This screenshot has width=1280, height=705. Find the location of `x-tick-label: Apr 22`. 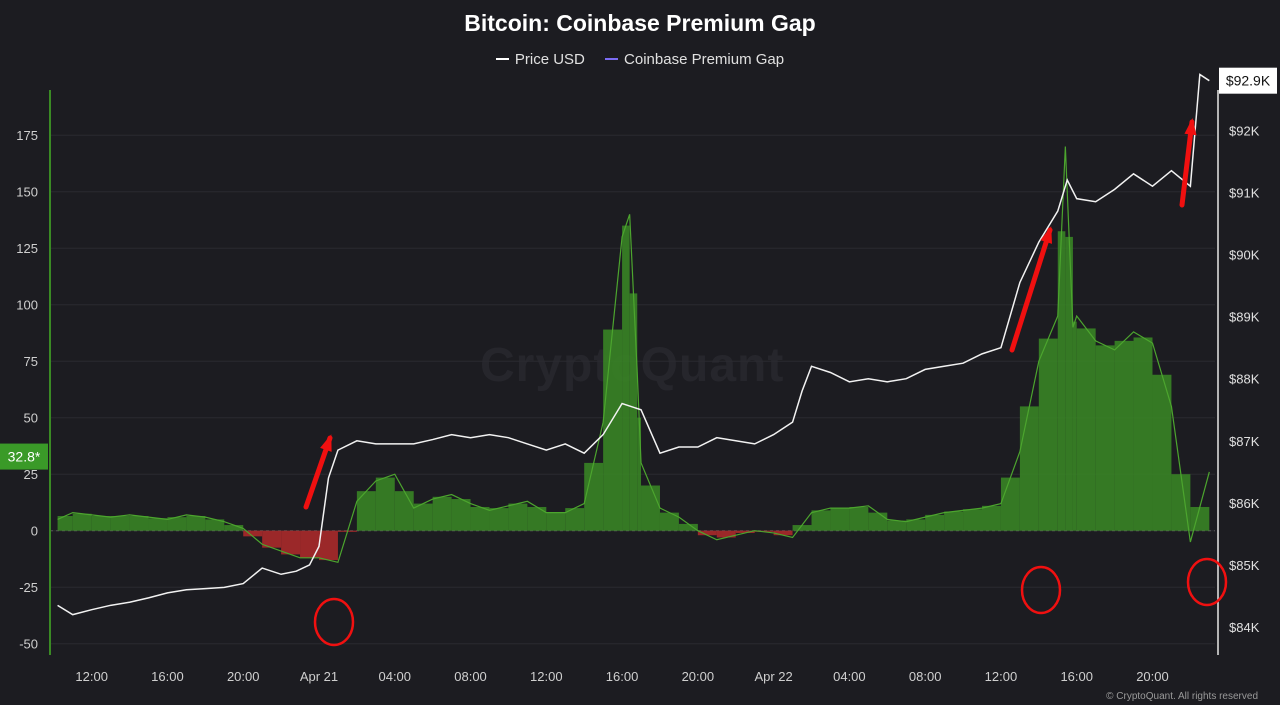

x-tick-label: Apr 22 is located at coordinates (773, 676).